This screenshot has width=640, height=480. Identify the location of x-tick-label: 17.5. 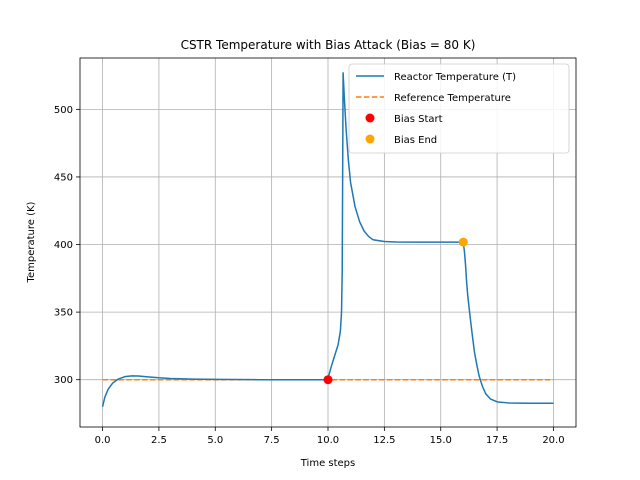
(497, 440).